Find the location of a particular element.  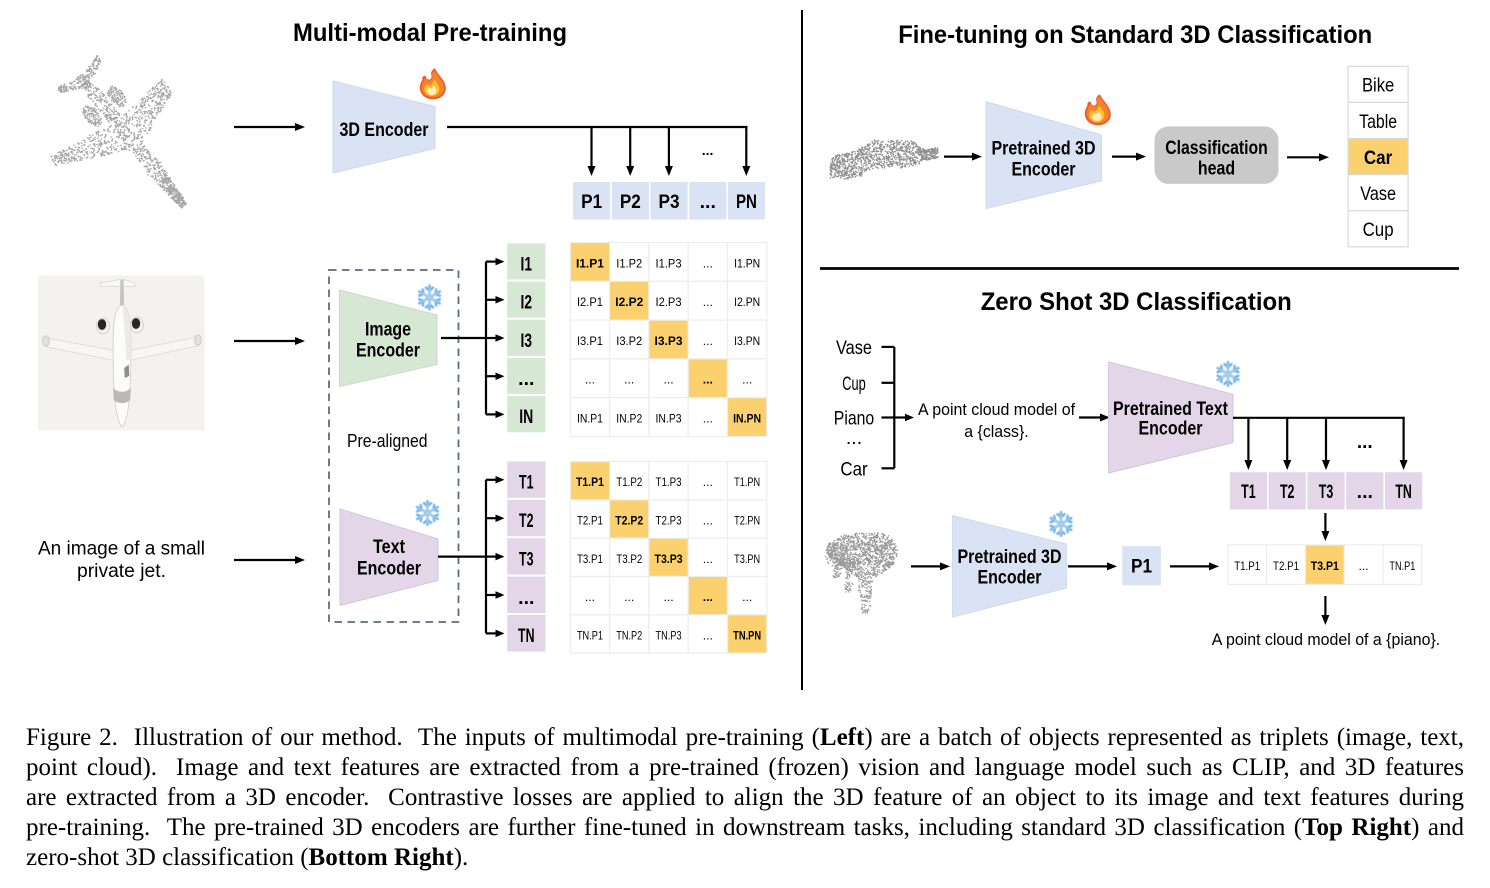

svg-text: I2.P3 is located at coordinates (669, 302).